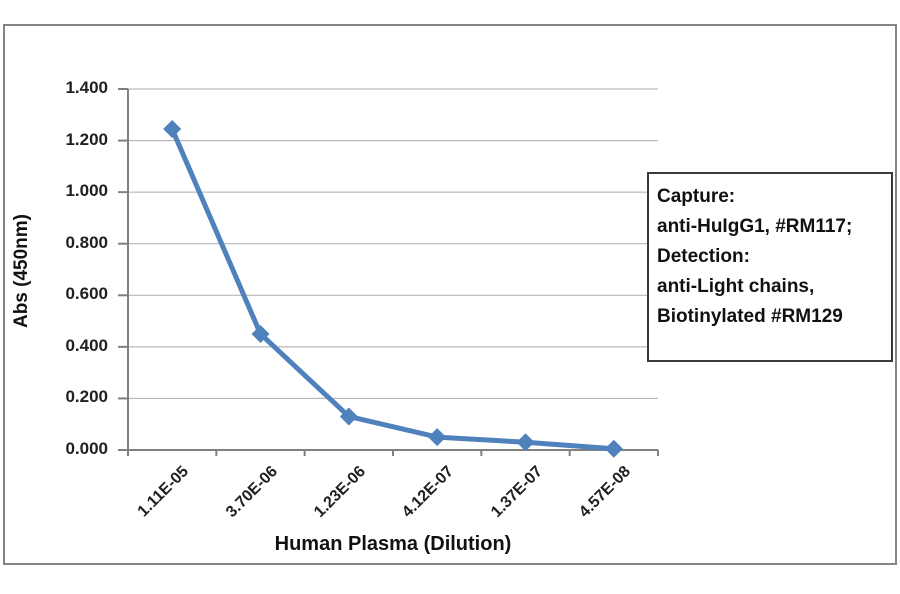 The width and height of the screenshot is (900, 594). What do you see at coordinates (703, 256) in the screenshot?
I see `annotation-line: Detection:` at bounding box center [703, 256].